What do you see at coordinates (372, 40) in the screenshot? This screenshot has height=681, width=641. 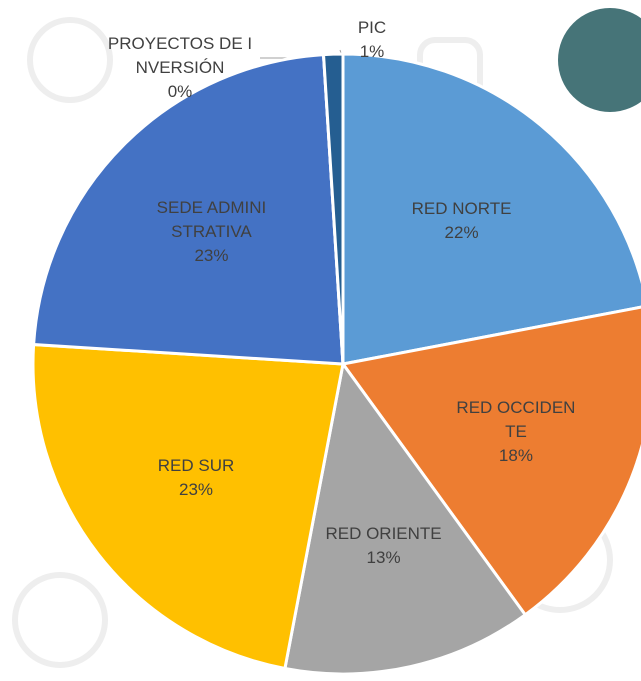 I see `slice-label: PIC 1%` at bounding box center [372, 40].